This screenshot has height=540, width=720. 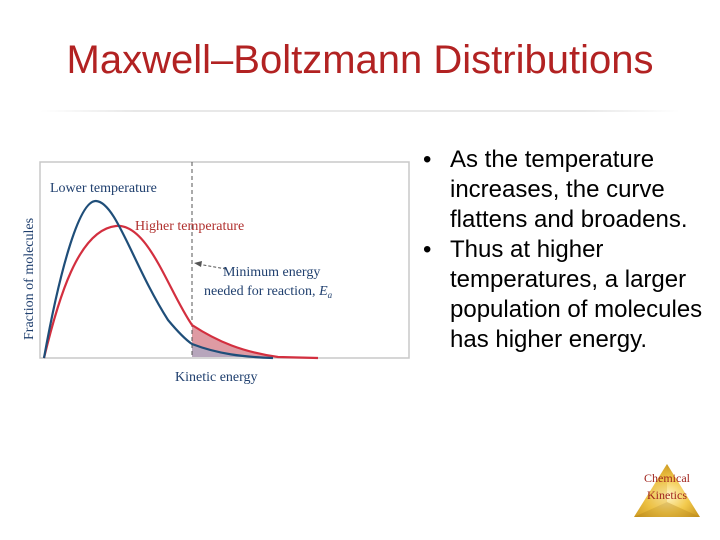 I want to click on badge-line2: Kinetics, so click(x=667, y=495).